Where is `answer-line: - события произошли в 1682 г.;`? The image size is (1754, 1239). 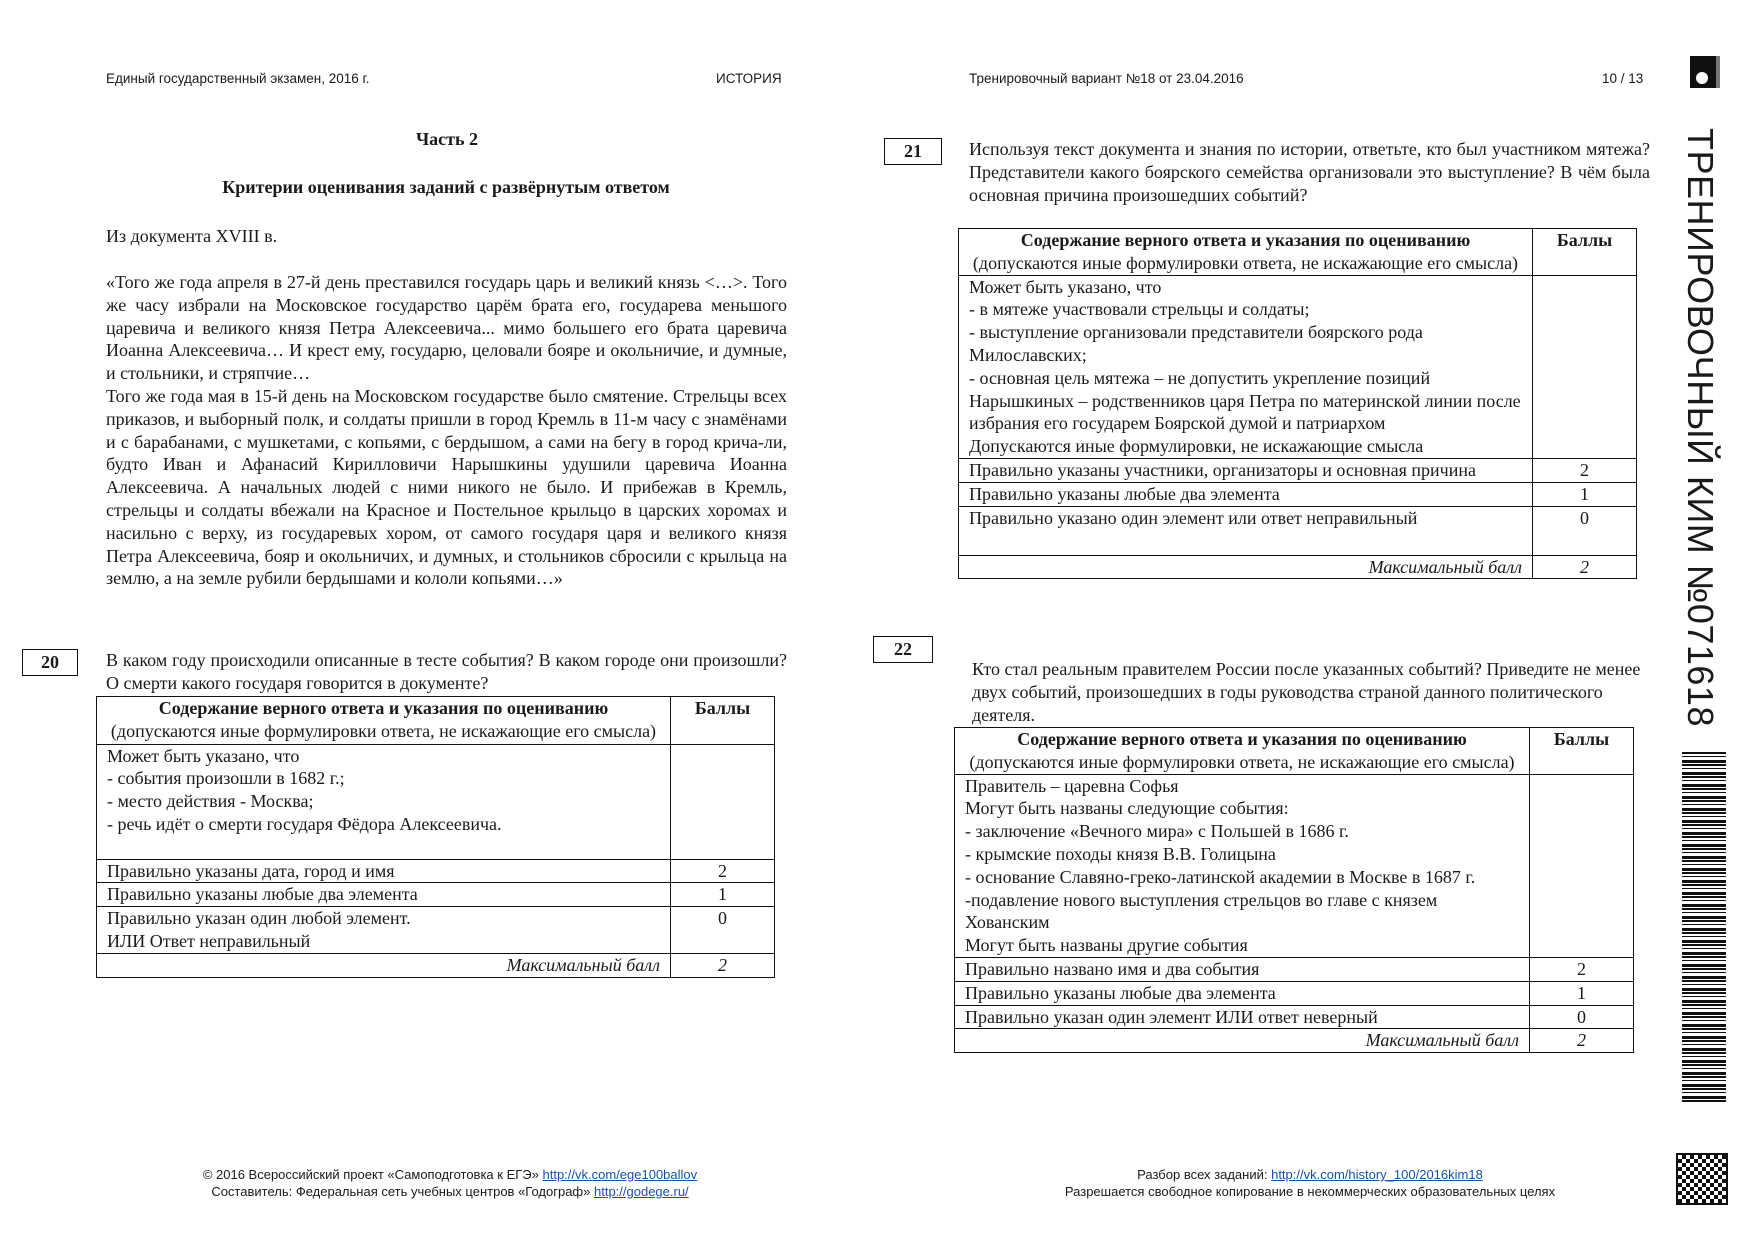 answer-line: - события произошли в 1682 г.; is located at coordinates (226, 778).